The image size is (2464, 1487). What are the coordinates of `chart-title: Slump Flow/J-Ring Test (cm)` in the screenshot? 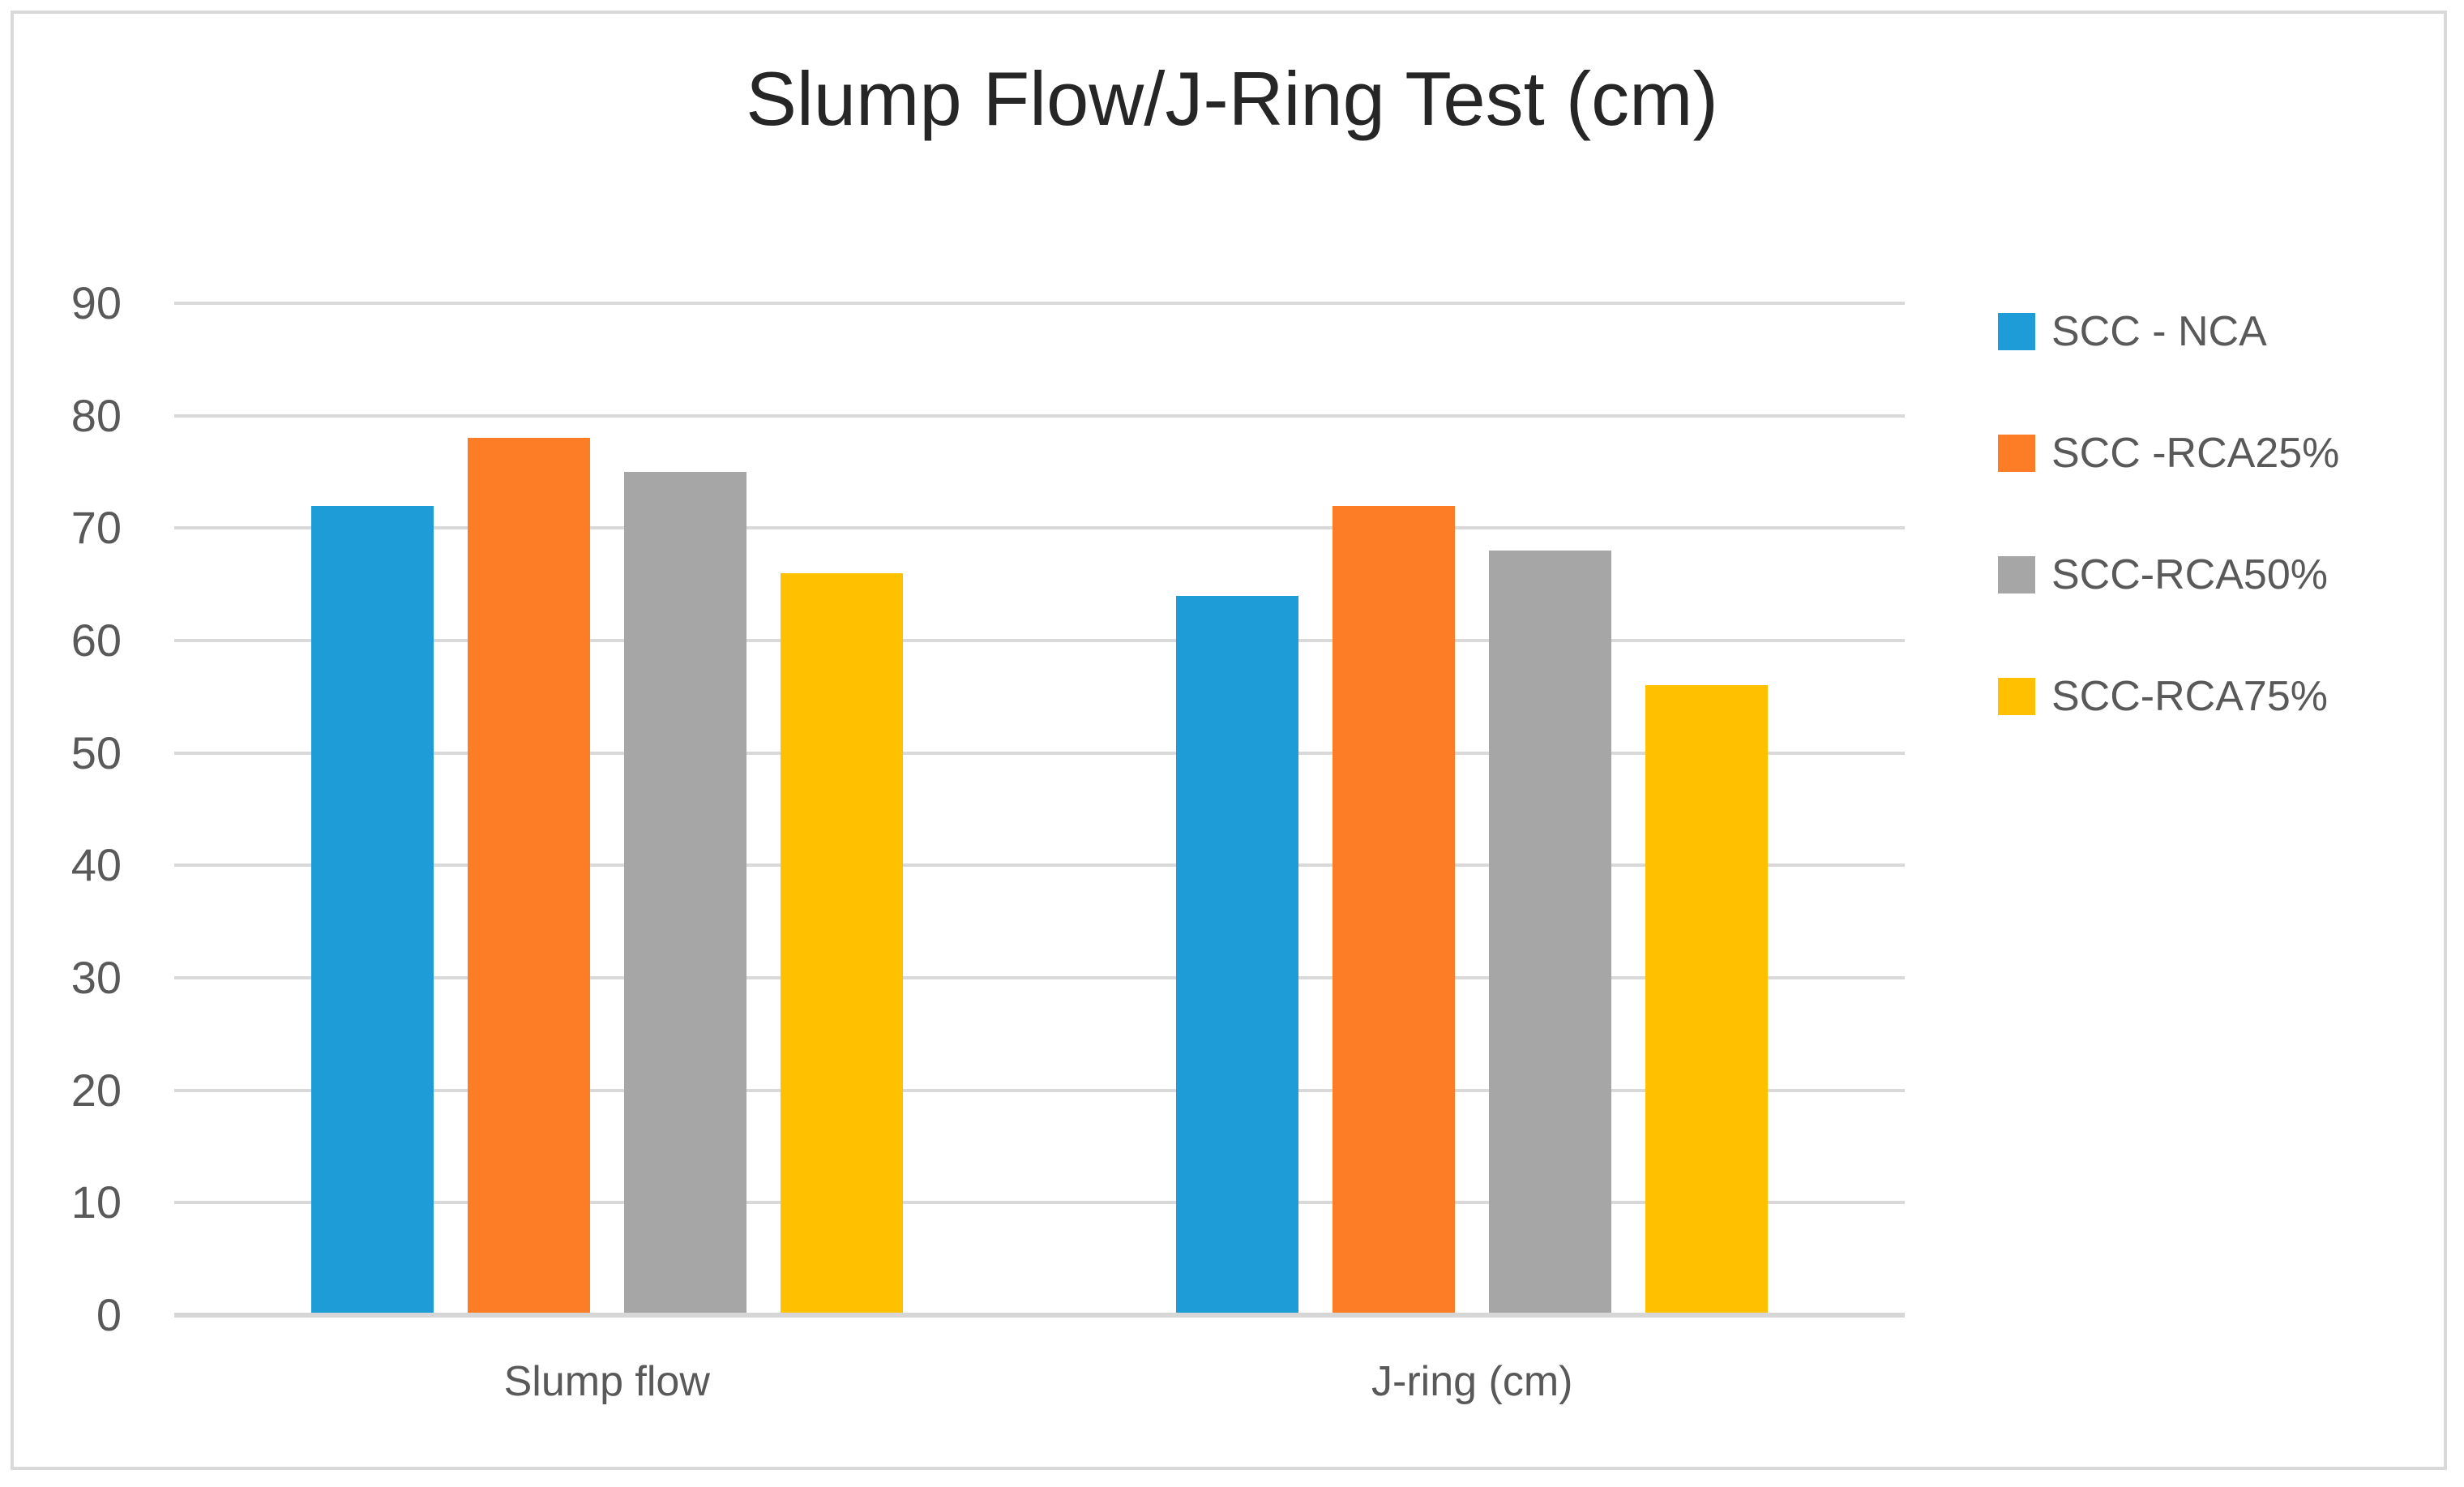 It's located at (1232, 98).